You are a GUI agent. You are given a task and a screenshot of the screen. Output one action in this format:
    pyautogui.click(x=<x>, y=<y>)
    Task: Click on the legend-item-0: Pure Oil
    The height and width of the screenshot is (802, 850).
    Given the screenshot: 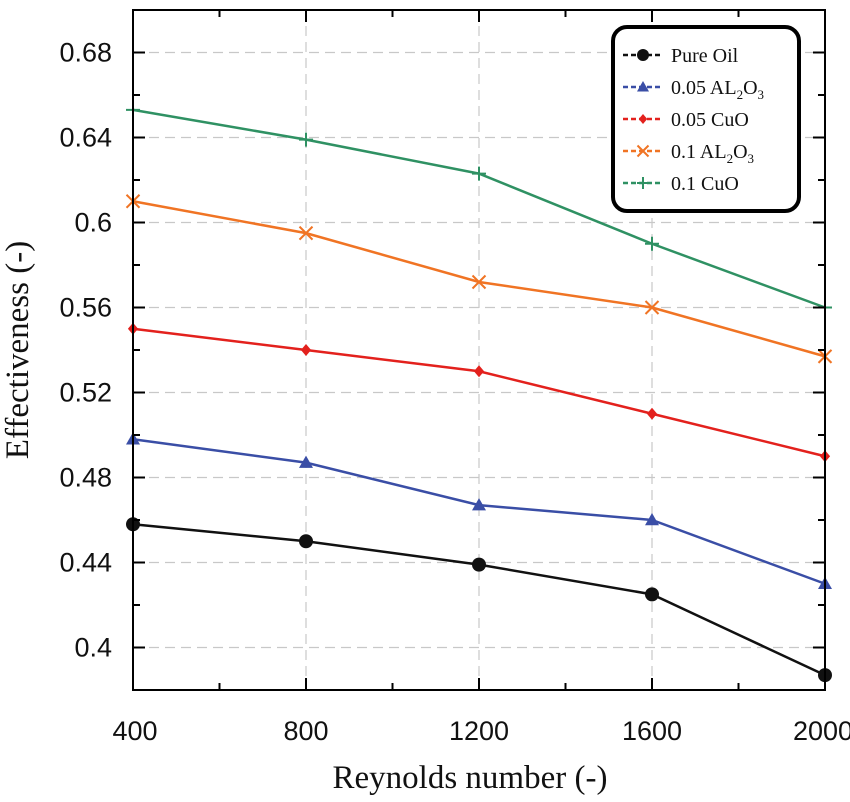 What is the action you would take?
    pyautogui.click(x=681, y=56)
    